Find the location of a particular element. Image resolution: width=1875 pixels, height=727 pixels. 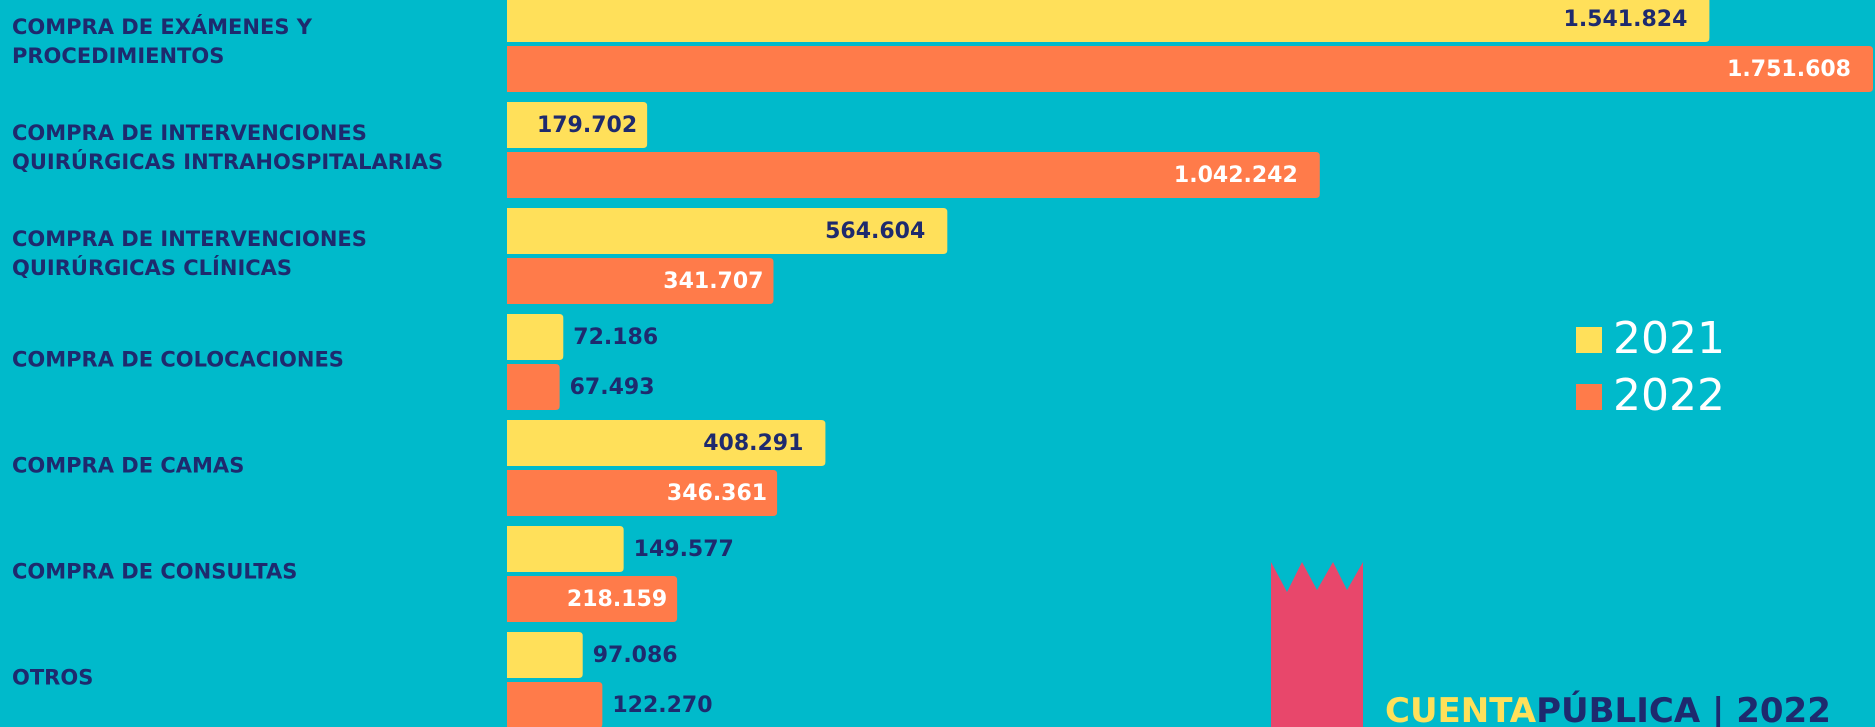

value-label: 1.042.242 is located at coordinates (1236, 175).